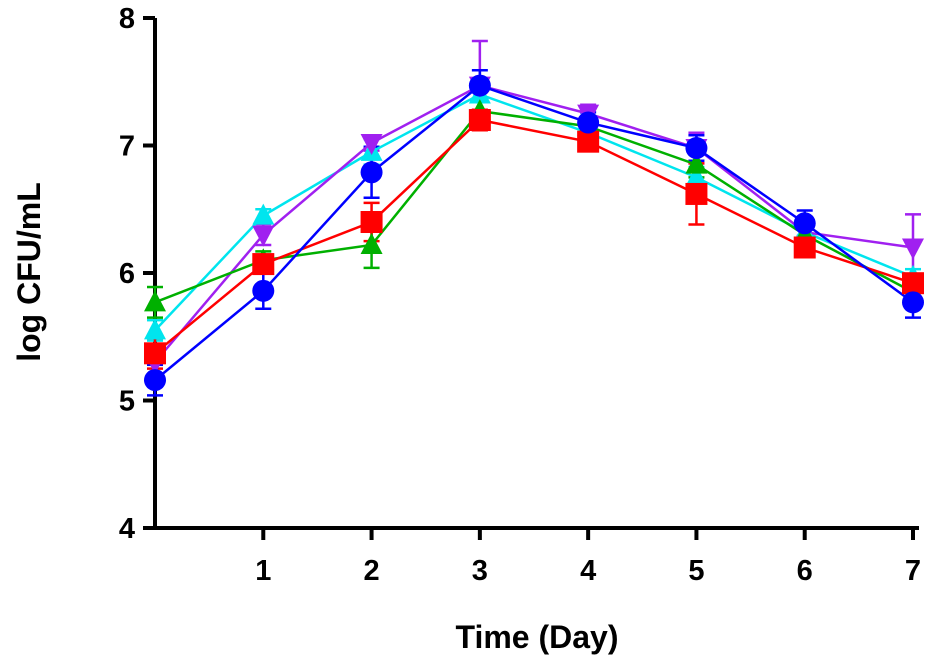 The width and height of the screenshot is (931, 666). Describe the element at coordinates (127, 274) in the screenshot. I see `y-tick-label: 6` at that location.